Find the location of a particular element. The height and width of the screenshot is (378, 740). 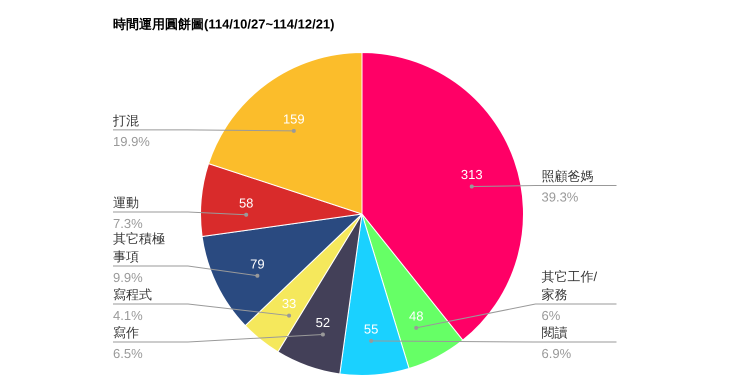

data-label: 48 is located at coordinates (416, 316).